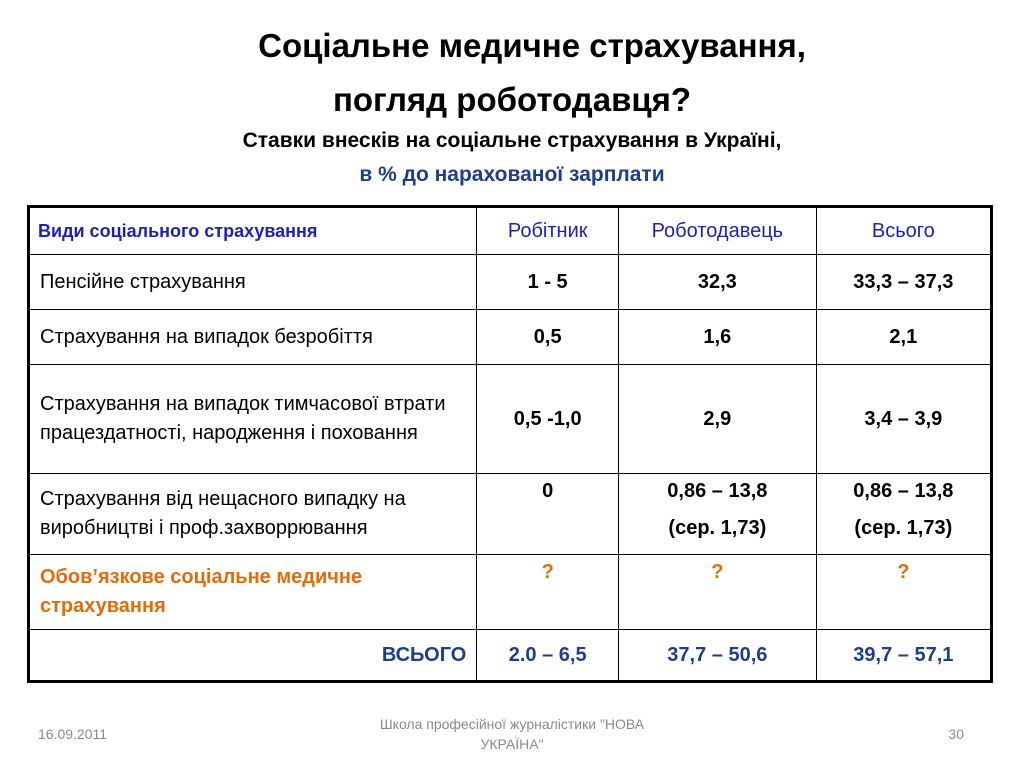  What do you see at coordinates (548, 282) in the screenshot?
I see `cell-worker: 1 - 5` at bounding box center [548, 282].